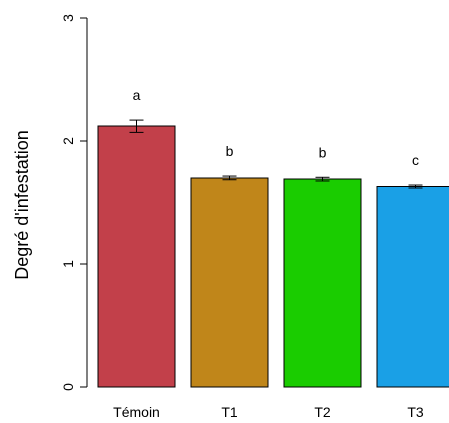 Image resolution: width=449 pixels, height=423 pixels. I want to click on significance-label: a, so click(137, 95).